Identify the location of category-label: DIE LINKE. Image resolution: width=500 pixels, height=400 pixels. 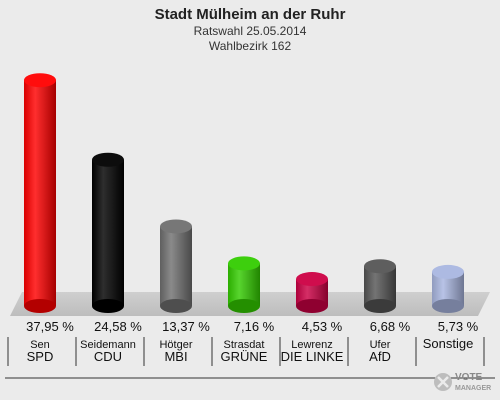
(312, 356).